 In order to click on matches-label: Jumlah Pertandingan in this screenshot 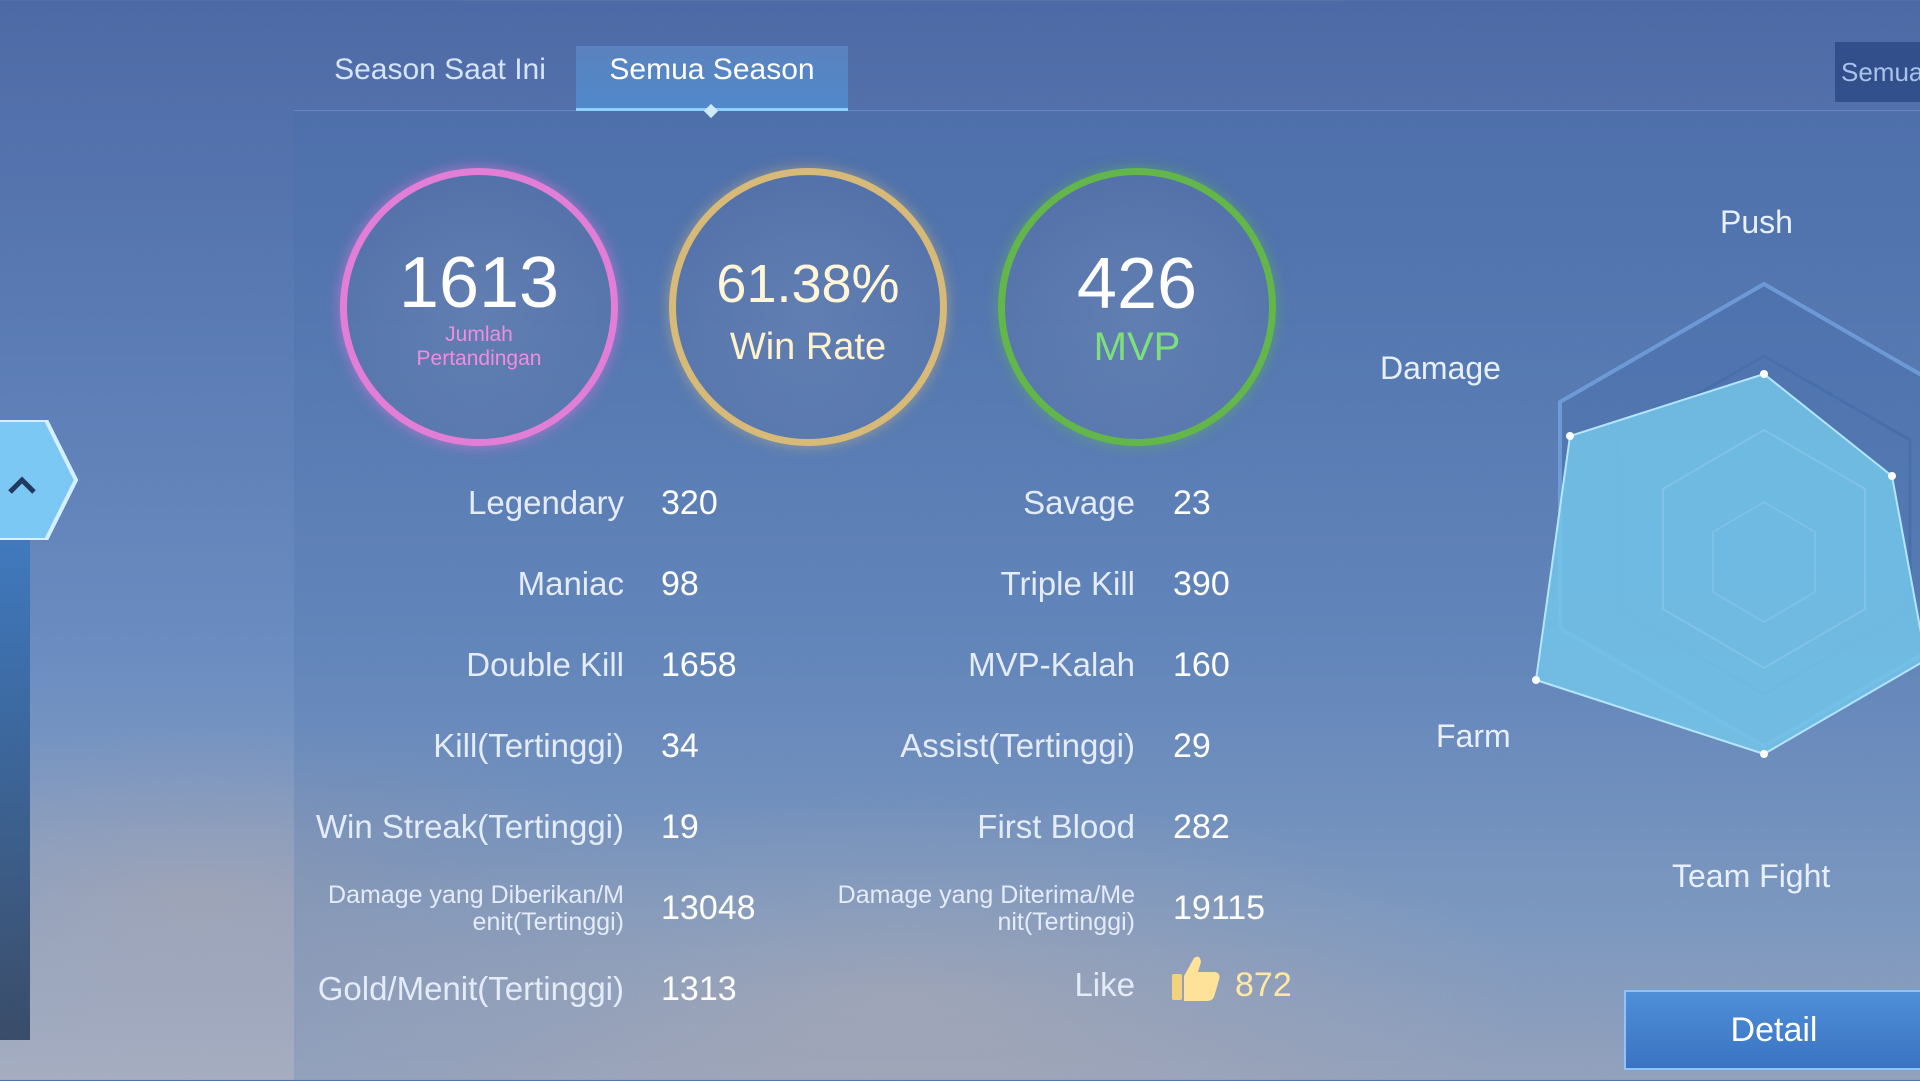, I will do `click(479, 346)`.